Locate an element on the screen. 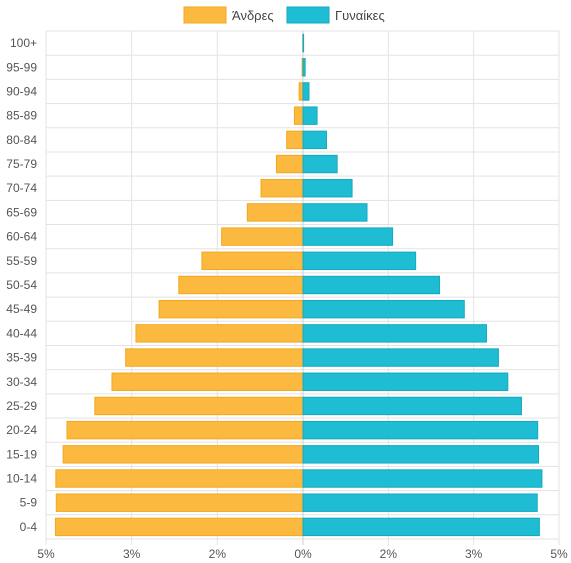 This screenshot has width=571, height=563. y-tick-label: 40-44 is located at coordinates (21, 333).